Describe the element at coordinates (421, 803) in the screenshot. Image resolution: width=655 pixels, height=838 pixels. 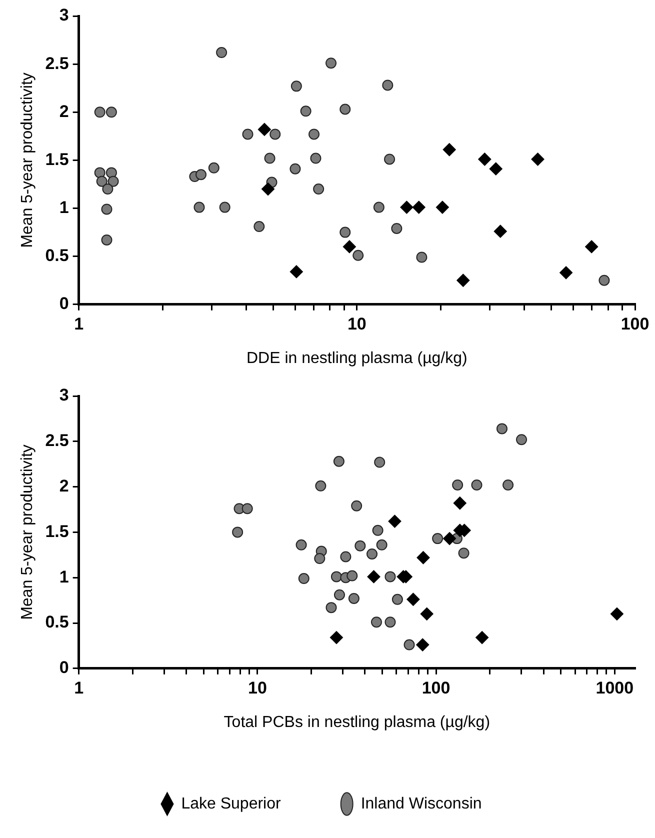
I see `legend-label: Inland Wisconsin` at that location.